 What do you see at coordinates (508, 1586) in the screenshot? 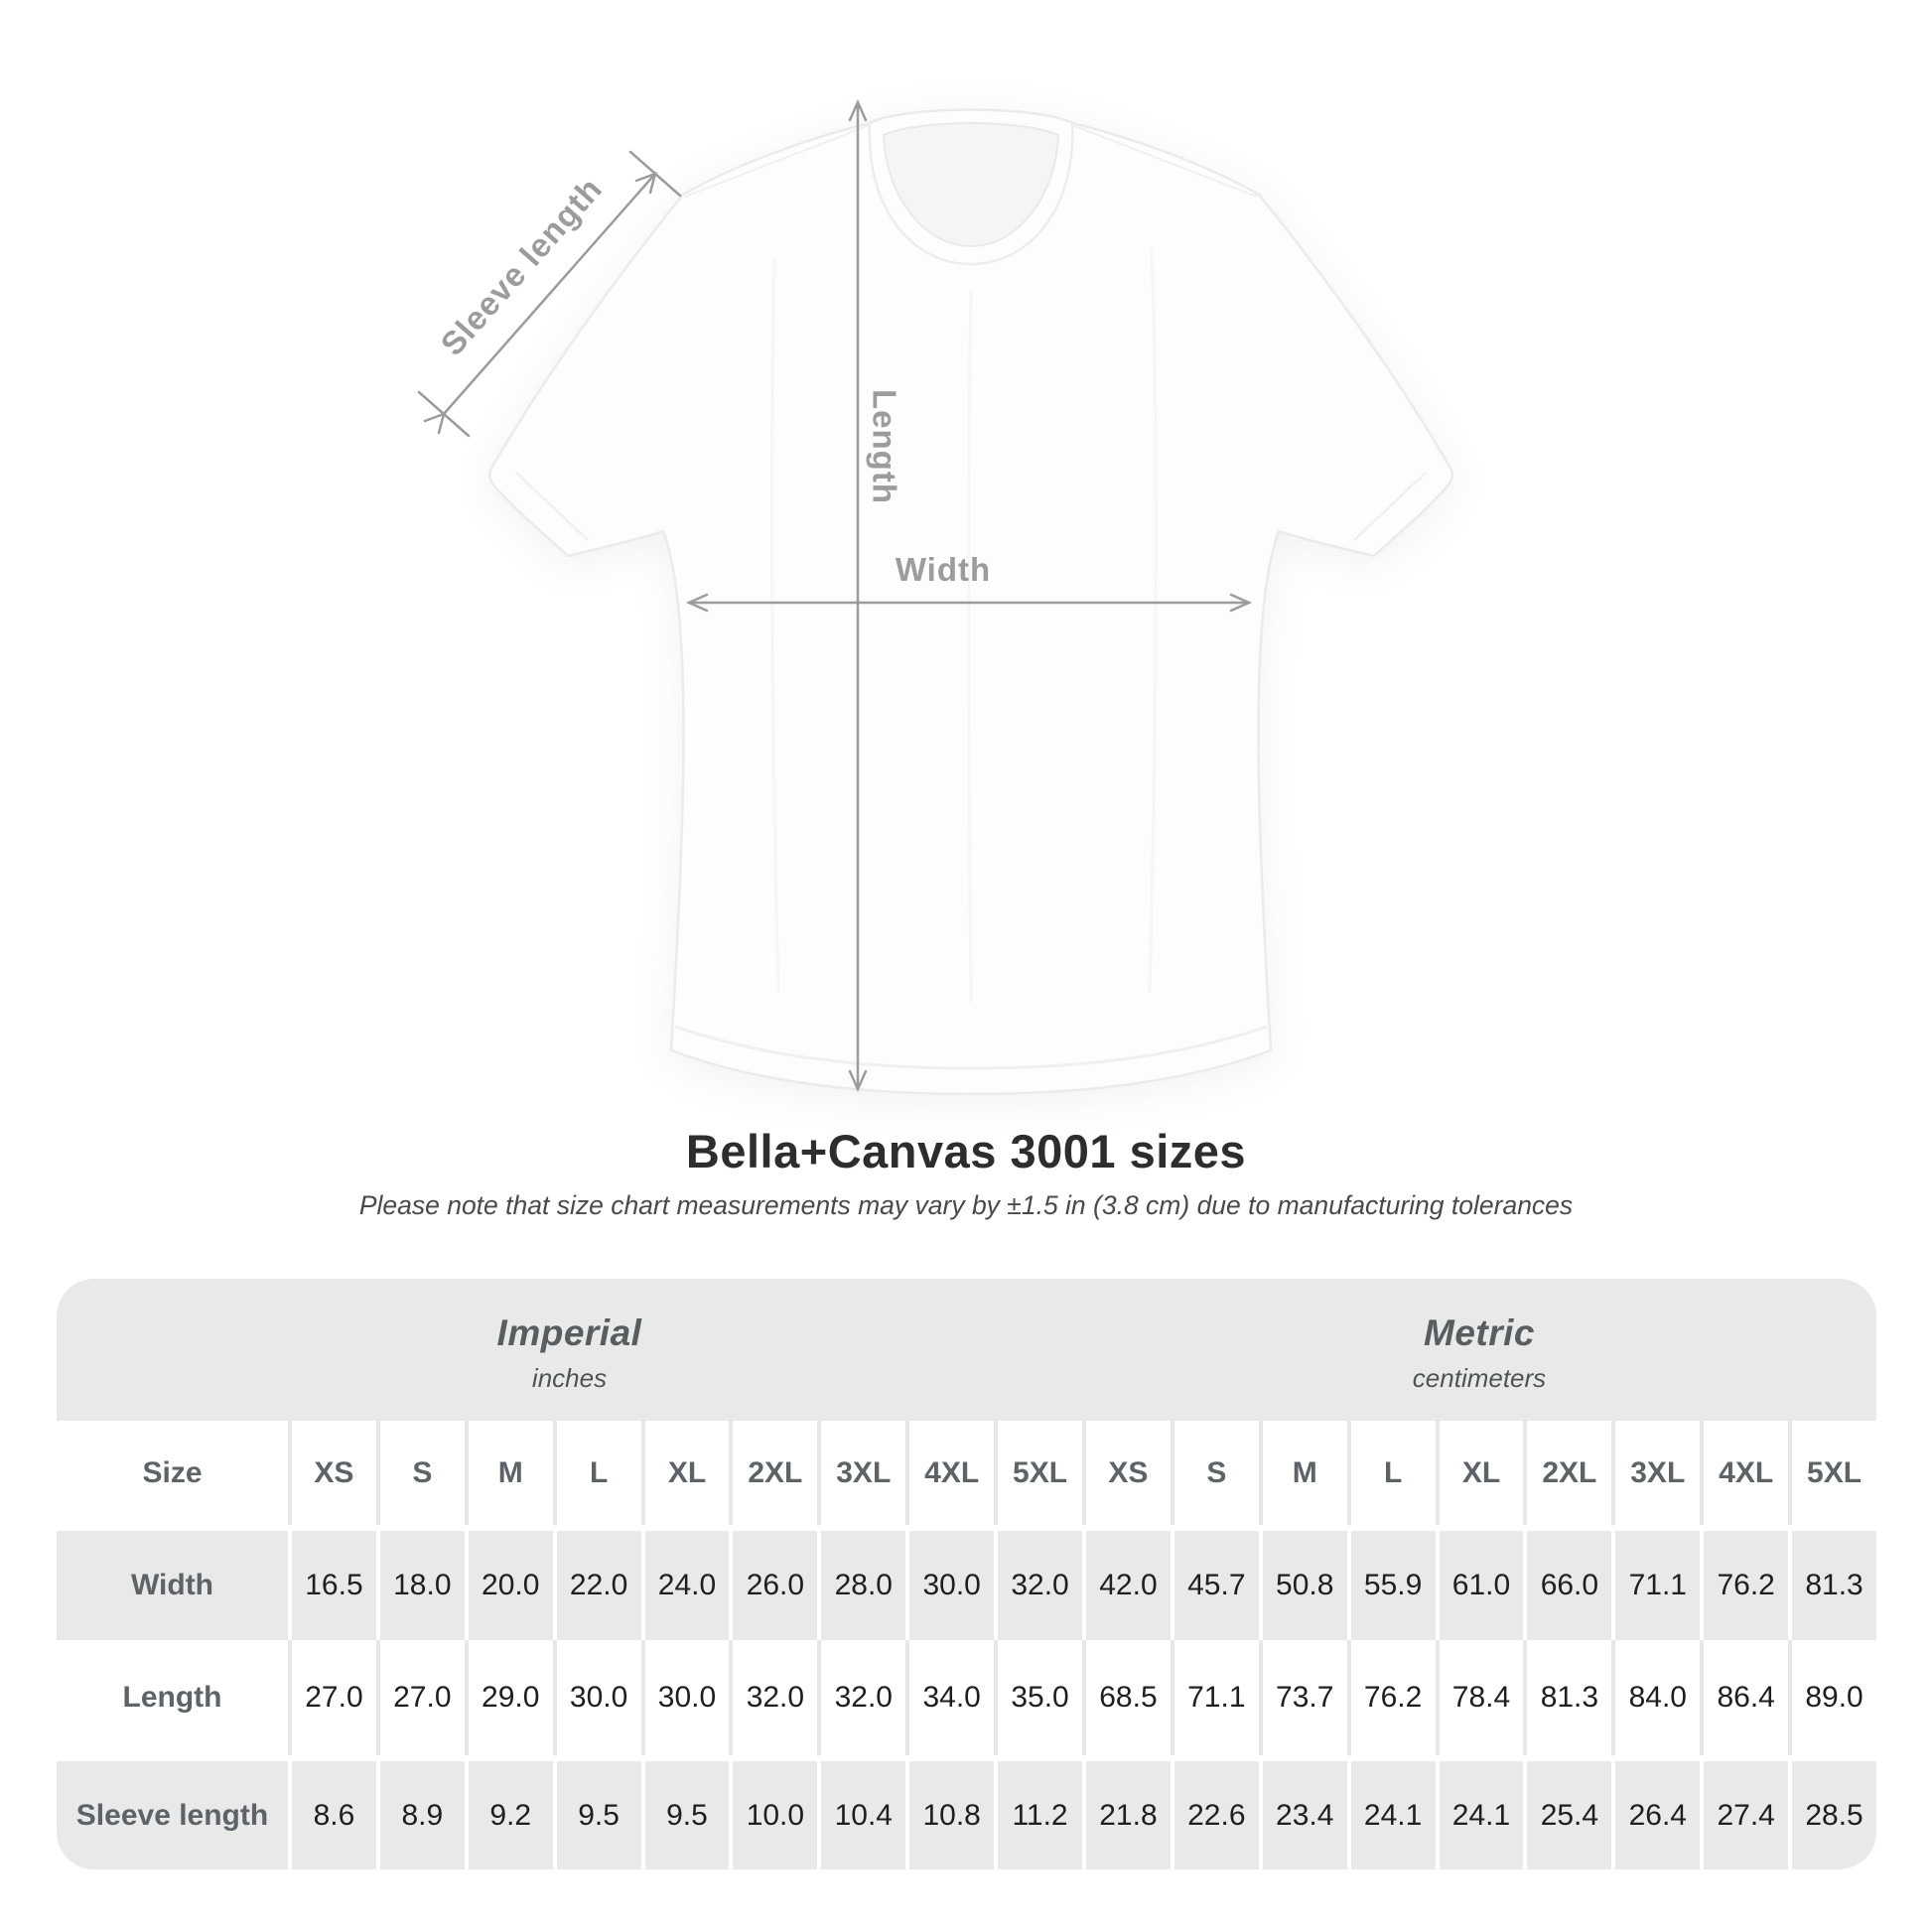
I see `measurement-value: 20.0` at bounding box center [508, 1586].